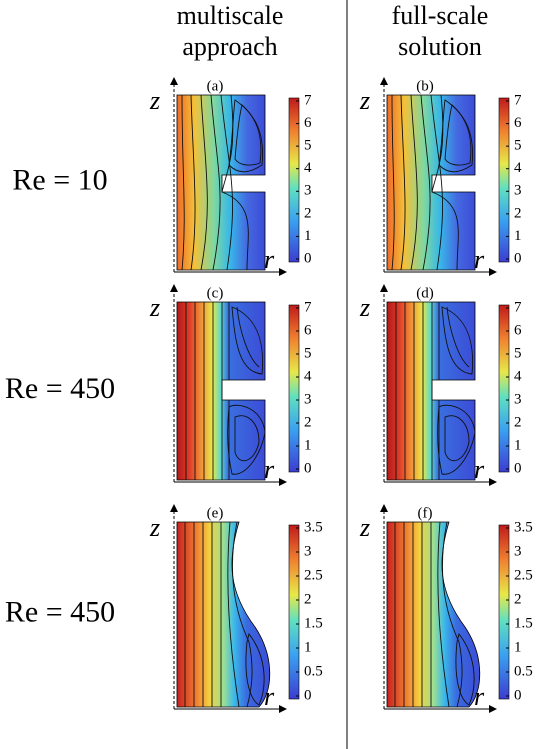 The width and height of the screenshot is (548, 749). I want to click on column-title: solution, so click(440, 46).